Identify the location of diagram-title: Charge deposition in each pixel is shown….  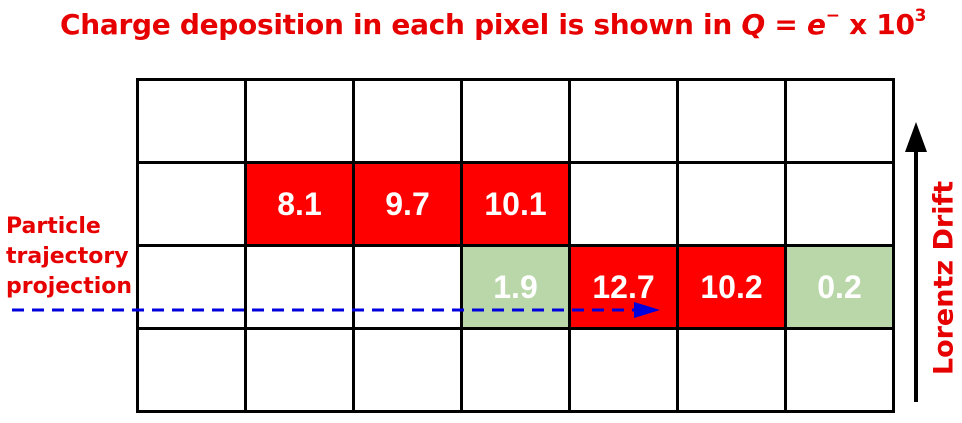
(505, 24).